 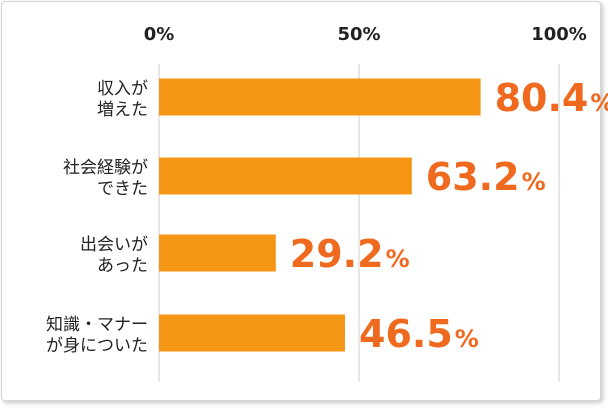 What do you see at coordinates (97, 325) in the screenshot?
I see `category-label: 知識・マナー` at bounding box center [97, 325].